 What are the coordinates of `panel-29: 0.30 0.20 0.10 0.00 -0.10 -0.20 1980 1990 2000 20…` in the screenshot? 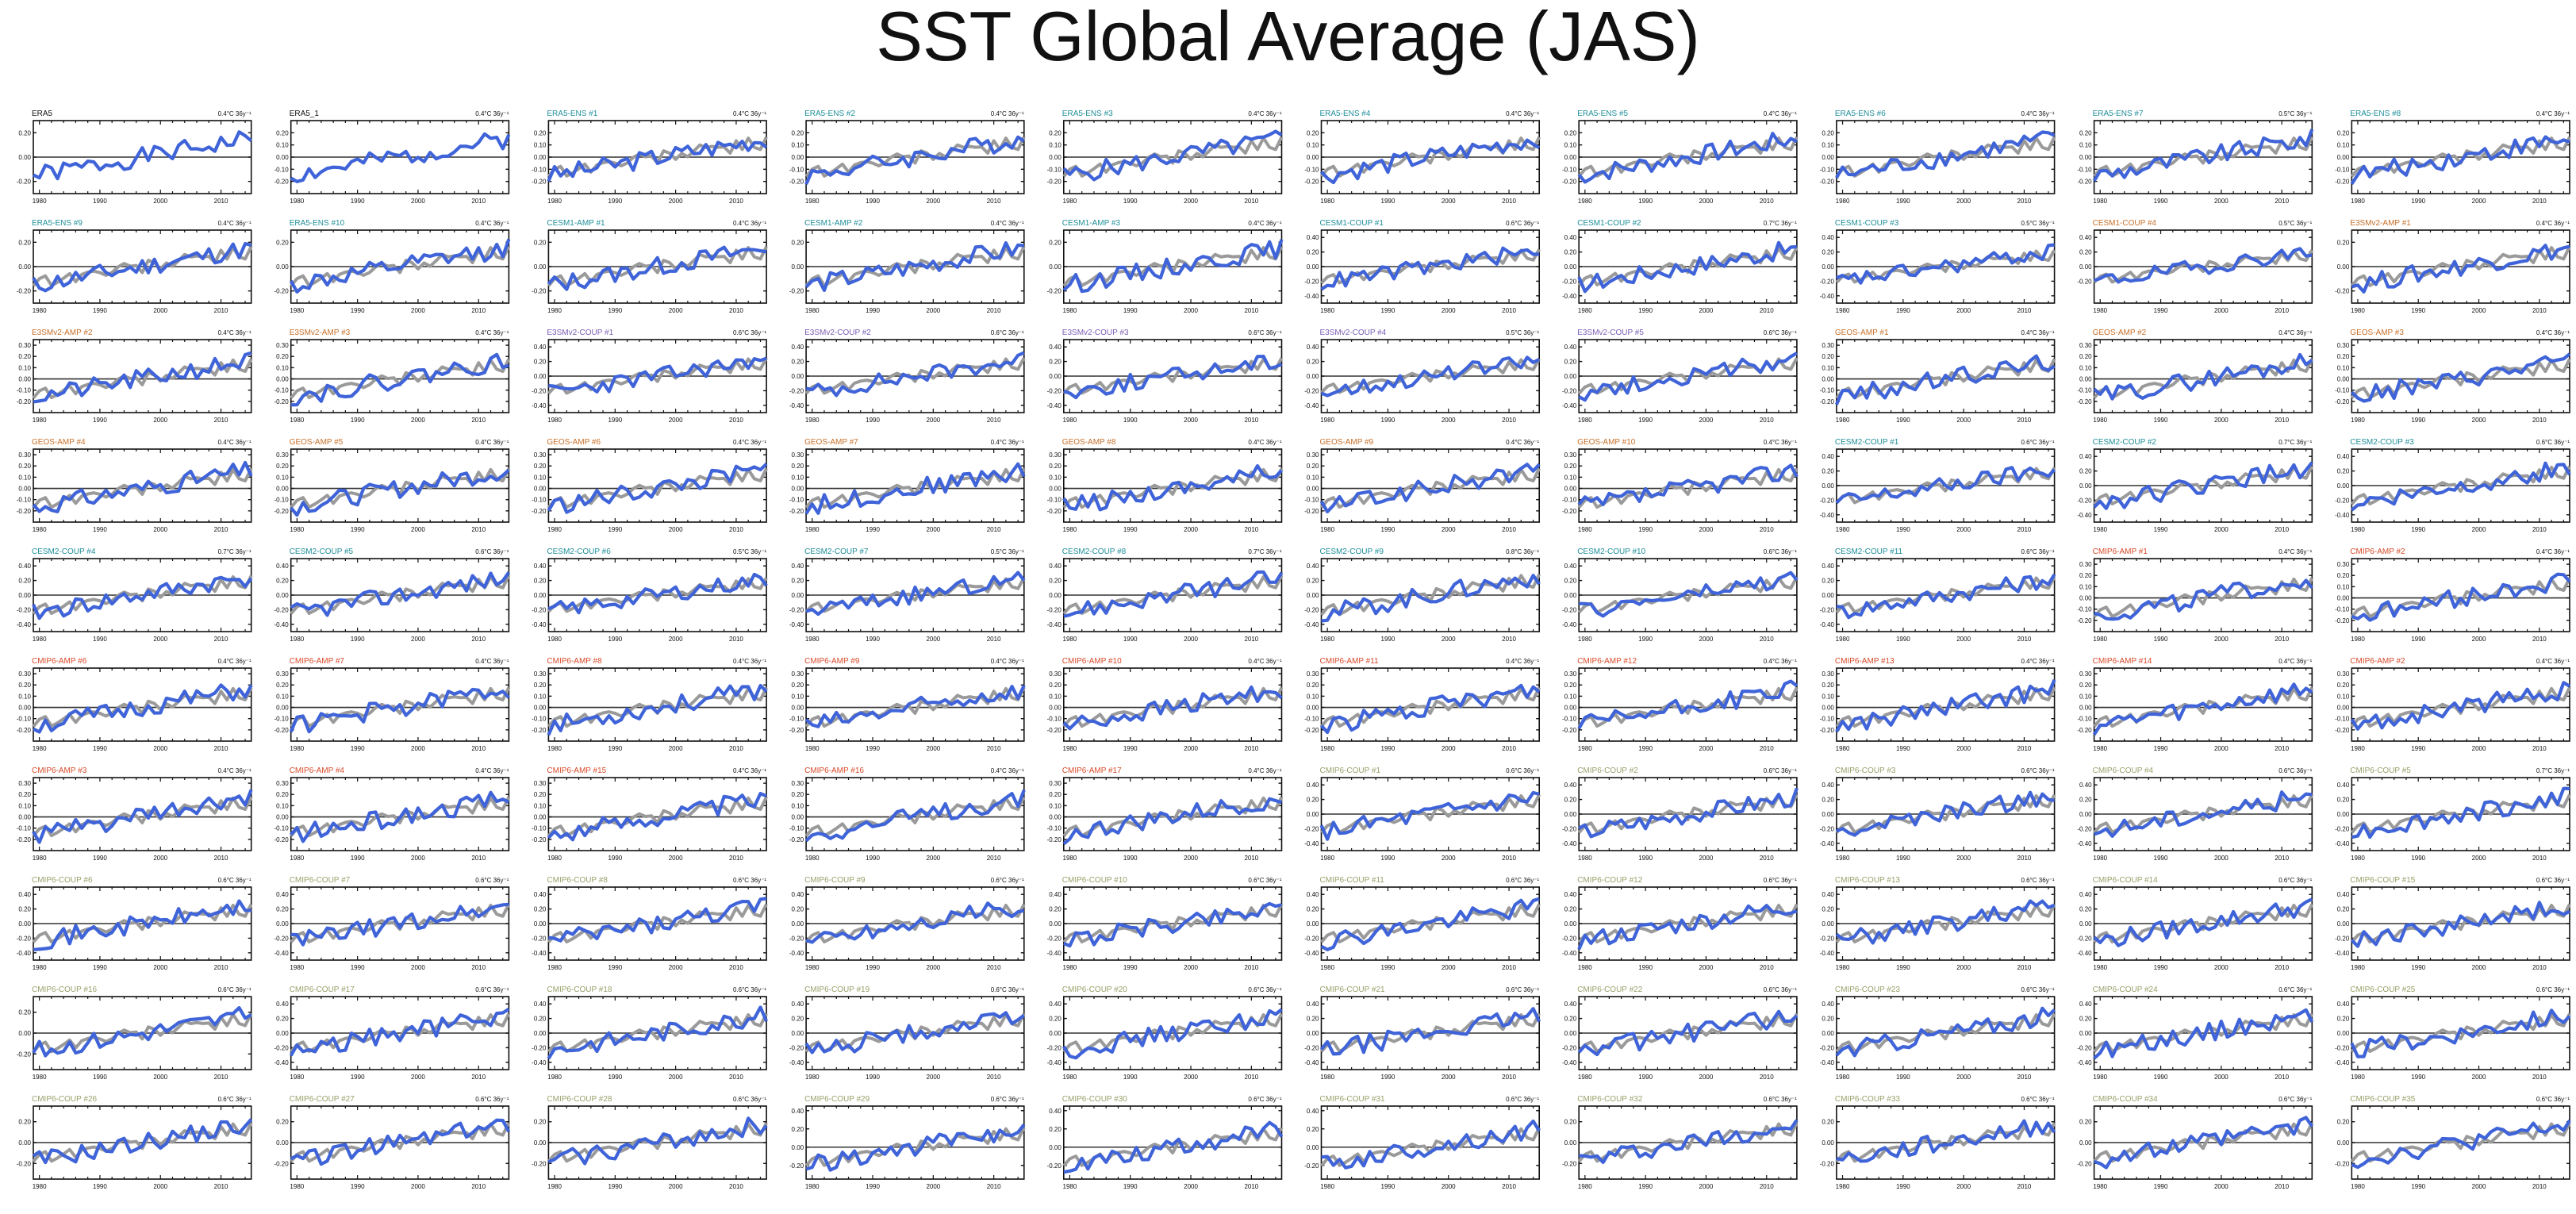 It's located at (2195, 376).